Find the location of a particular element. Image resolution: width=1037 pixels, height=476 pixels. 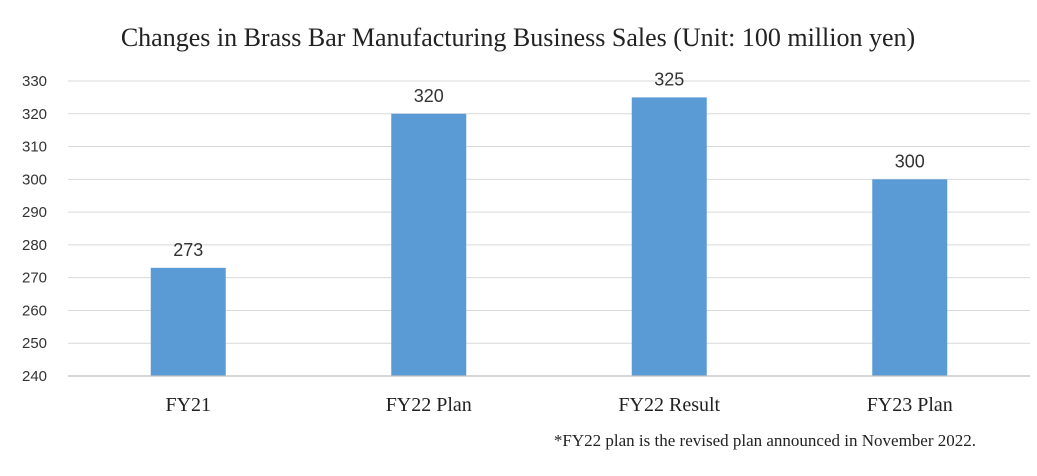

y-tick-label: 310 is located at coordinates (34, 147).